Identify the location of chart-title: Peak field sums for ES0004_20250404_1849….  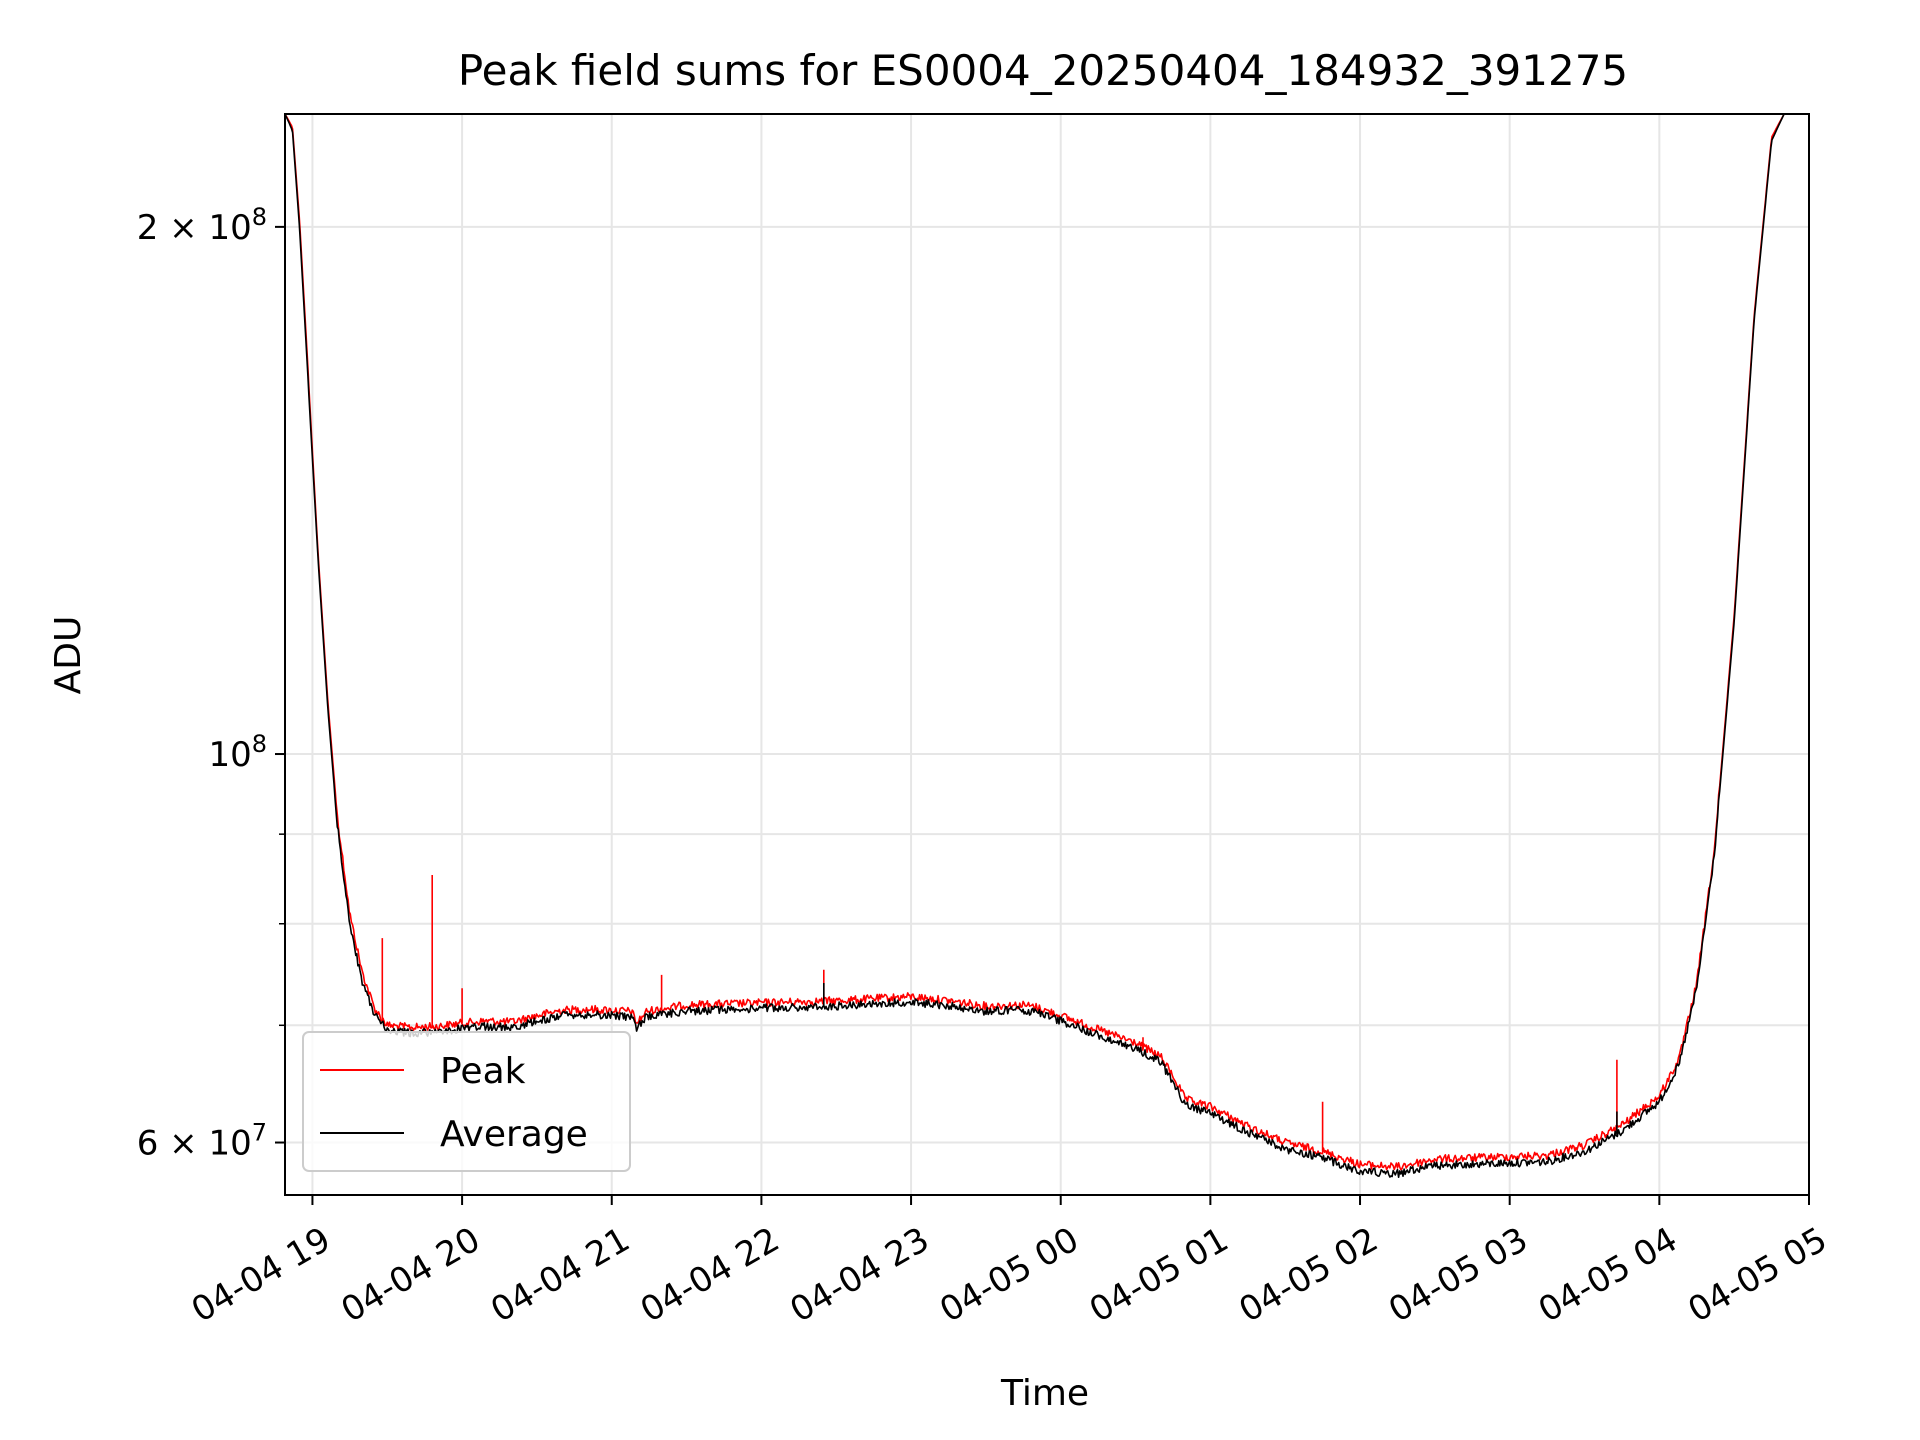
(1043, 70).